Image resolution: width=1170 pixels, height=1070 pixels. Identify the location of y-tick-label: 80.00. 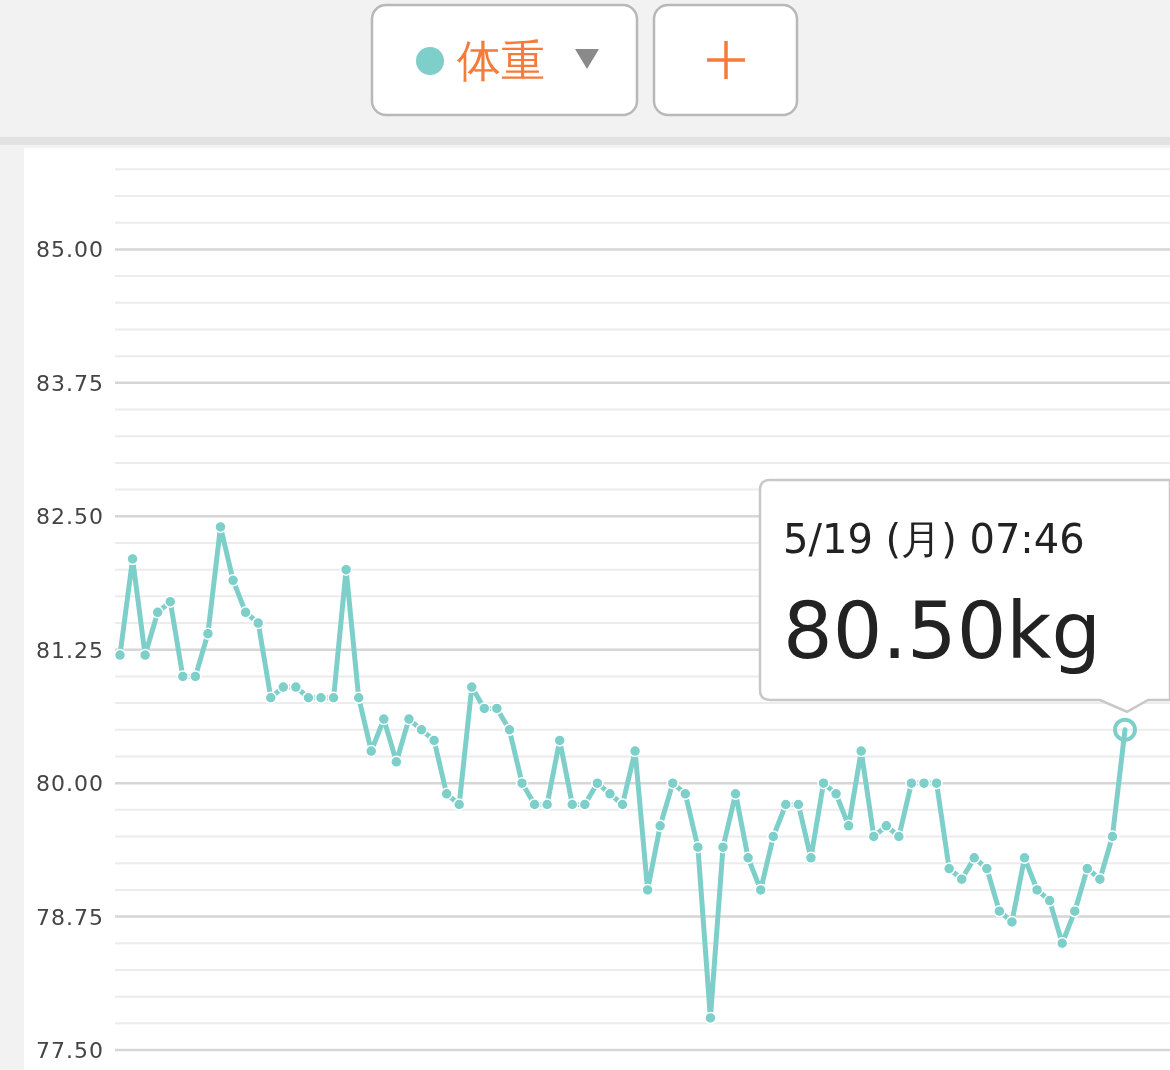
(70, 784).